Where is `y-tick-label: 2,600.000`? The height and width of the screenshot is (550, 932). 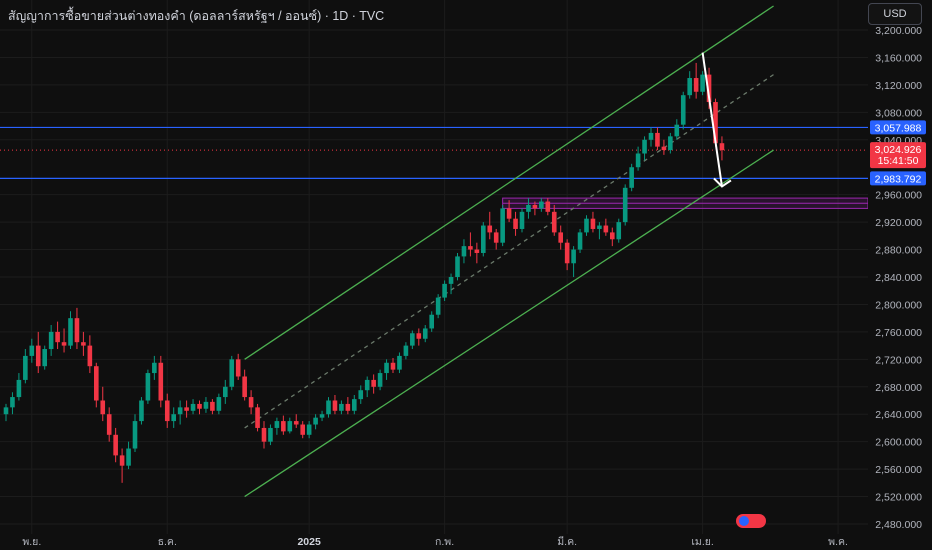
y-tick-label: 2,600.000 is located at coordinates (898, 443).